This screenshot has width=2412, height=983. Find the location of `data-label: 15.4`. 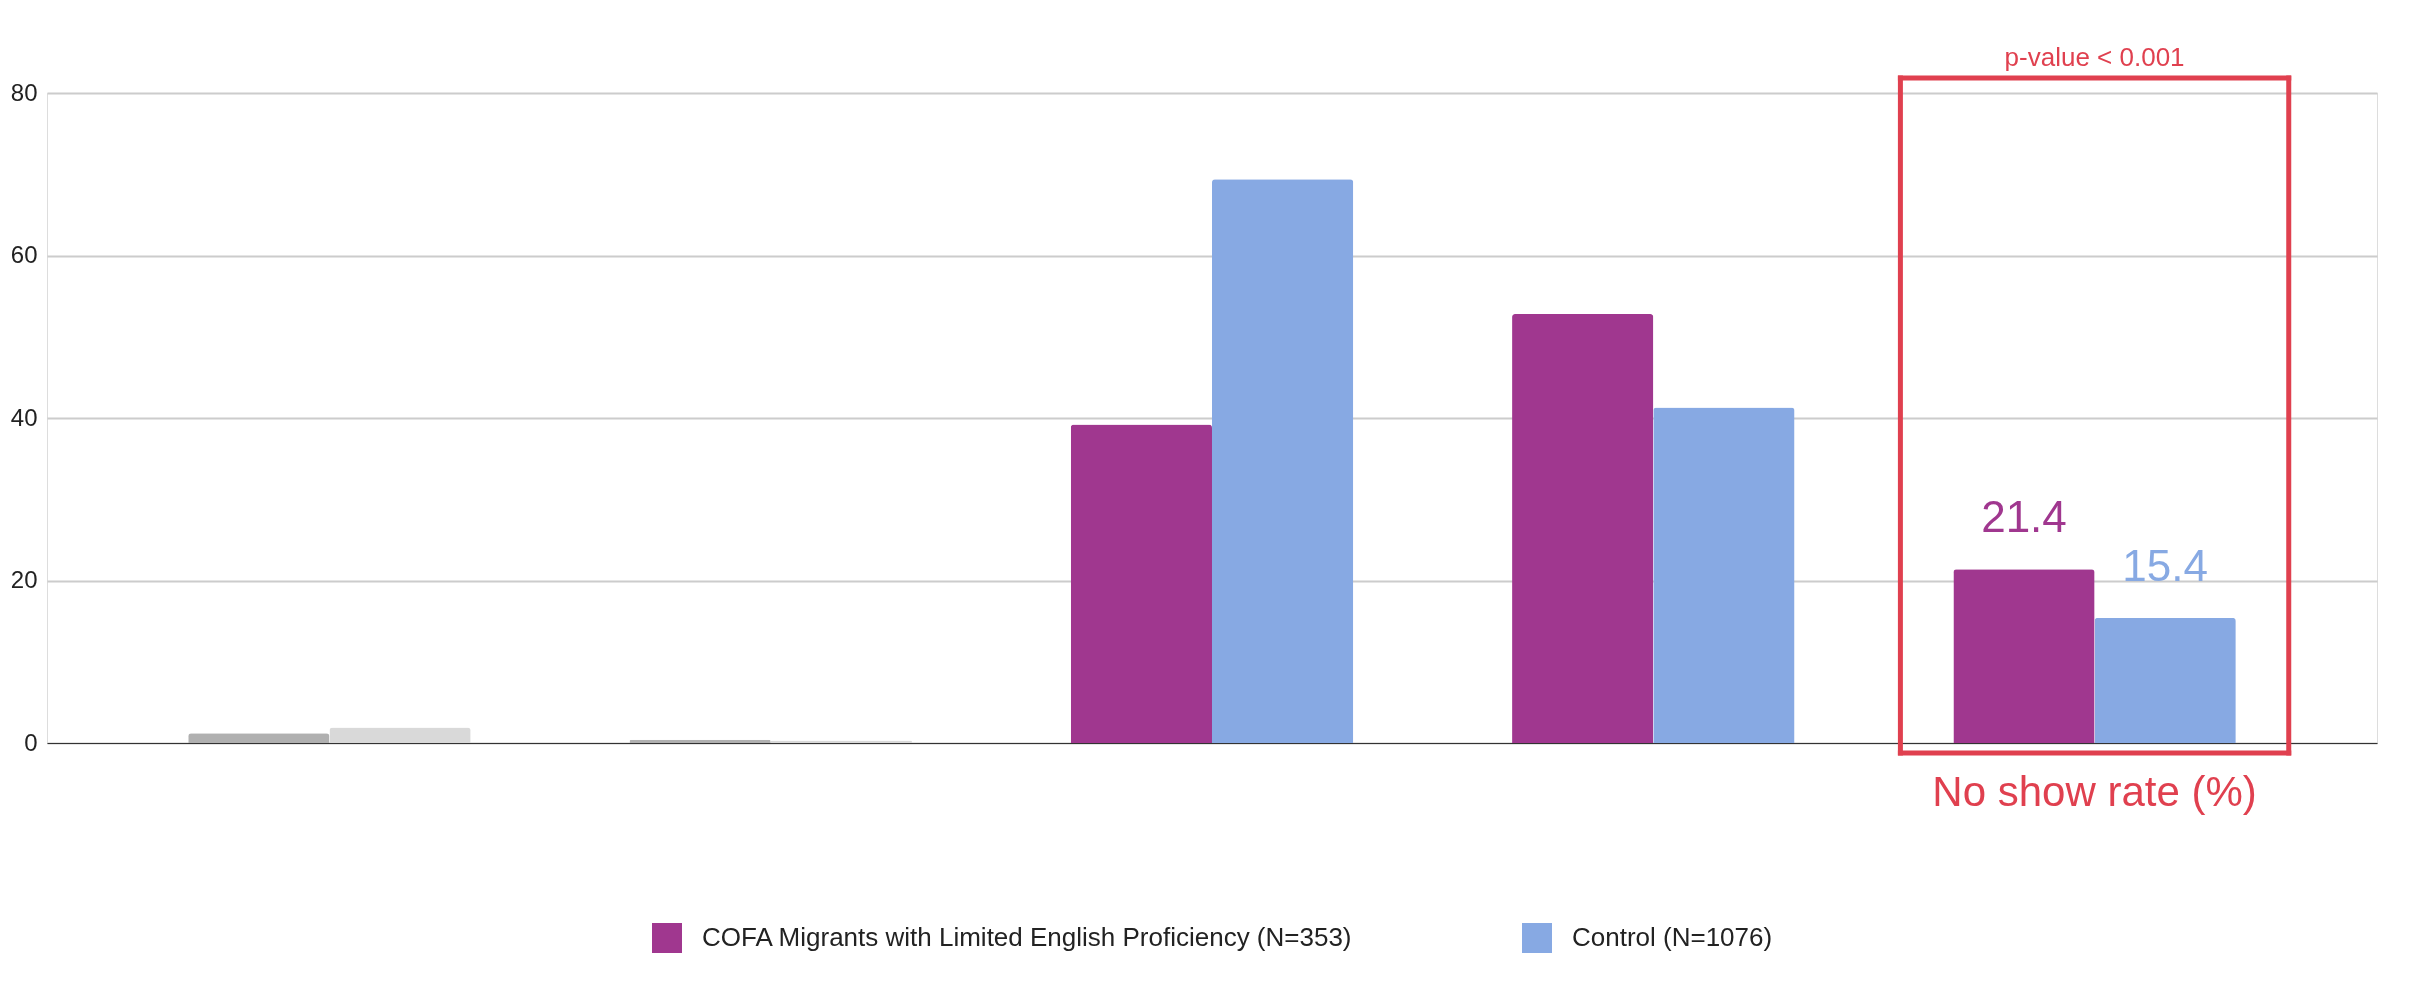

data-label: 15.4 is located at coordinates (2165, 565).